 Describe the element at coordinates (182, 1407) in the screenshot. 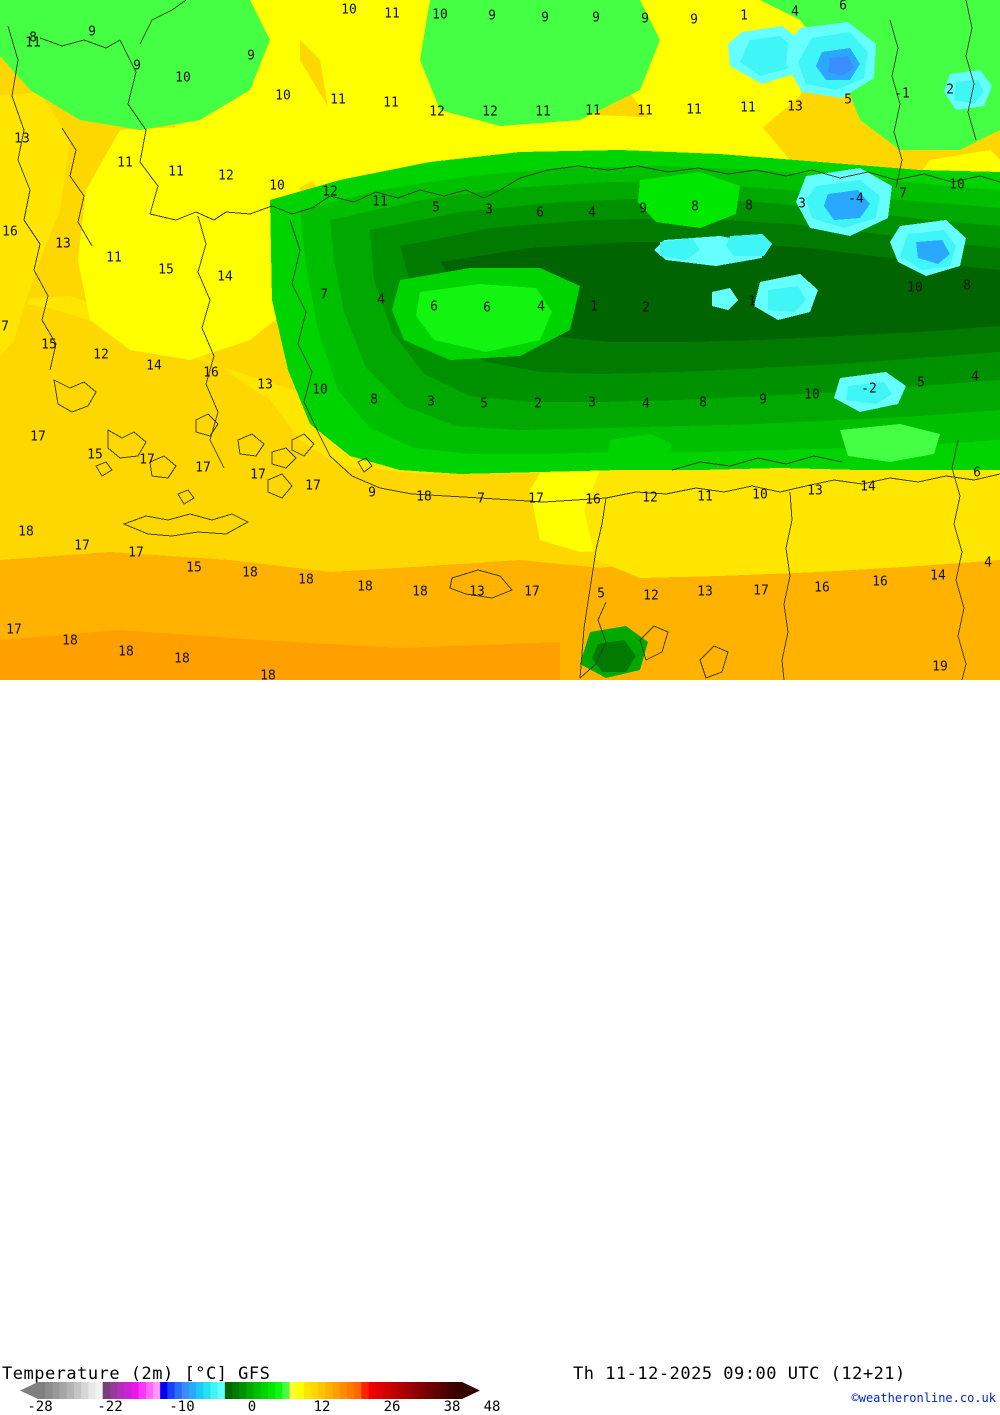

I see `colour-scale-tick: -10` at that location.